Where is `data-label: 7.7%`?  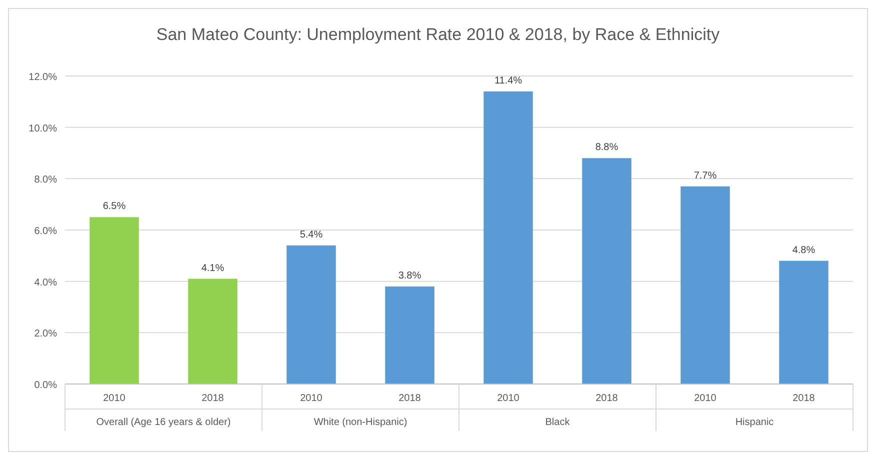 data-label: 7.7% is located at coordinates (705, 176).